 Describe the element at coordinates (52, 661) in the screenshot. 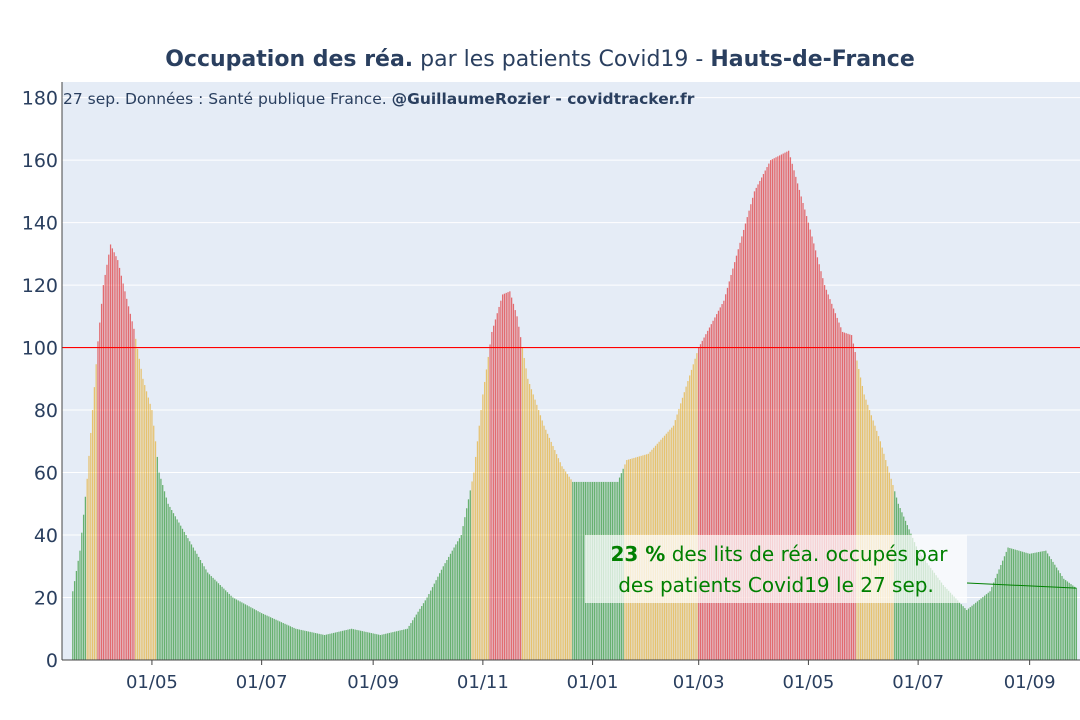

I see `y-tick-label-0: 0` at that location.